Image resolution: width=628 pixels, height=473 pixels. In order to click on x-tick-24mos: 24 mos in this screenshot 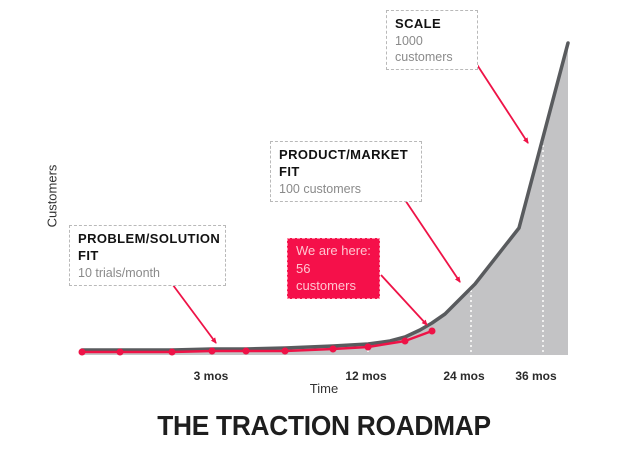, I will do `click(464, 376)`.